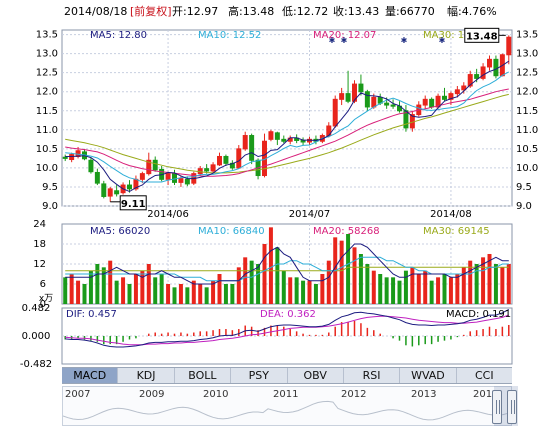 Image resolution: width=538 pixels, height=431 pixels. I want to click on tab-rsi: RSI, so click(372, 375).